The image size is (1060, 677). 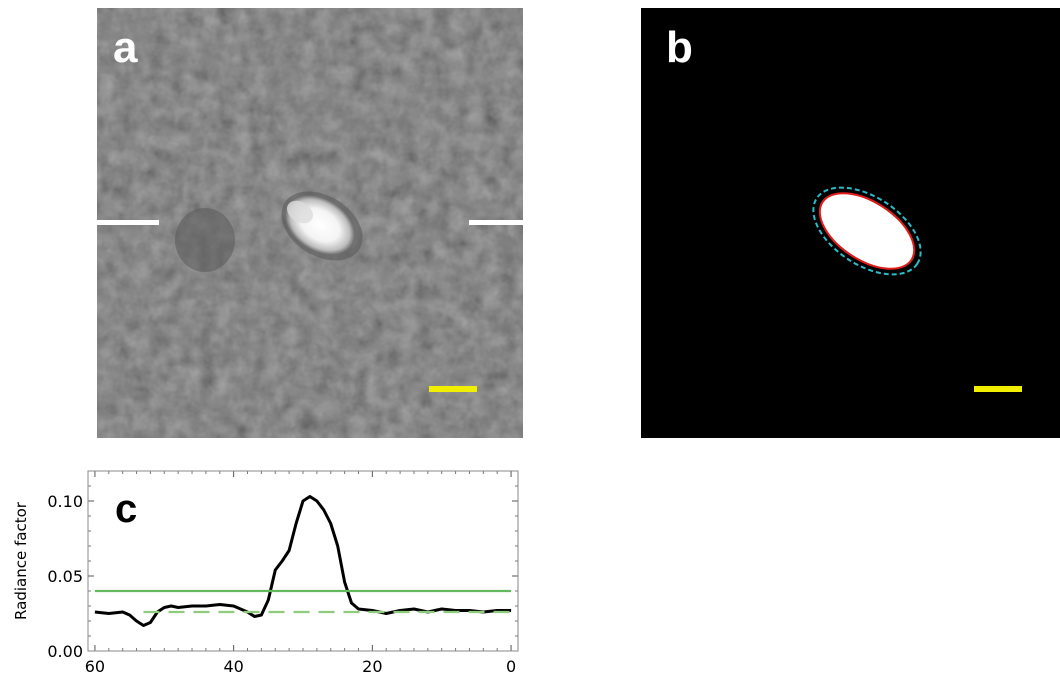 I want to click on chart-ticks, so click(x=303, y=561).